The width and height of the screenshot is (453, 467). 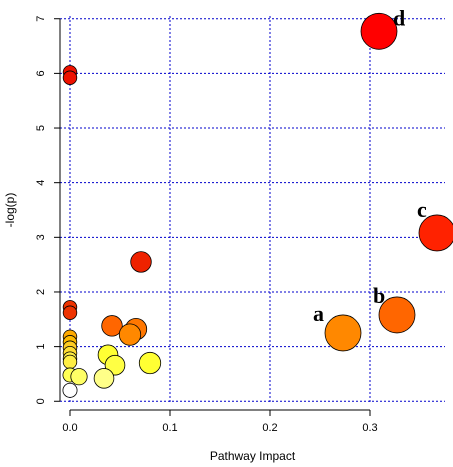 What do you see at coordinates (41, 237) in the screenshot?
I see `y-tick-label: 3` at bounding box center [41, 237].